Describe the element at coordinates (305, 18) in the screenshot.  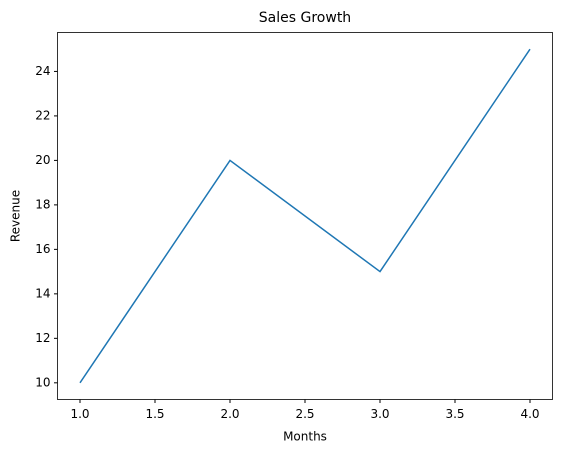
I see `chart-title: Sales Growth` at that location.